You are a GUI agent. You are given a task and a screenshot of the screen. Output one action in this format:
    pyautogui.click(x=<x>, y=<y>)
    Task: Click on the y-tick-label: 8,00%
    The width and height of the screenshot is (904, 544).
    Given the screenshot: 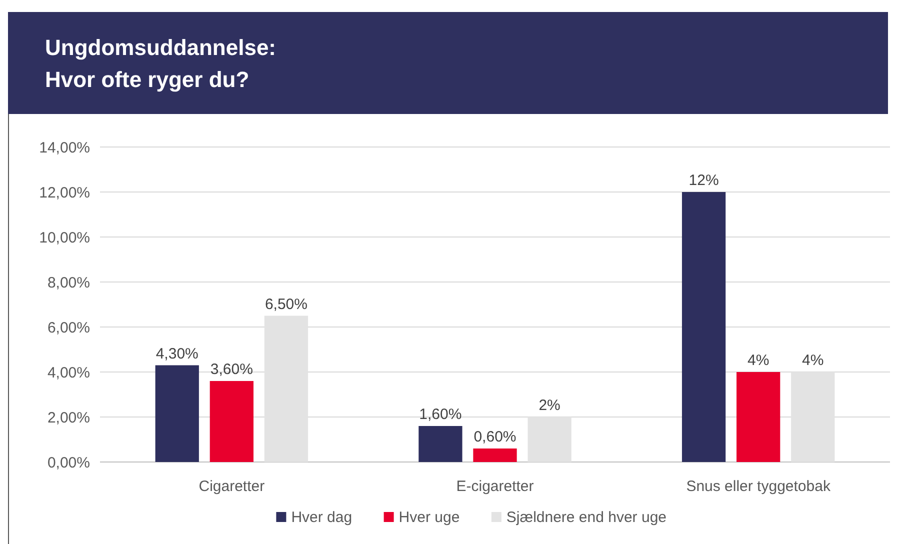 What is the action you would take?
    pyautogui.click(x=68, y=283)
    